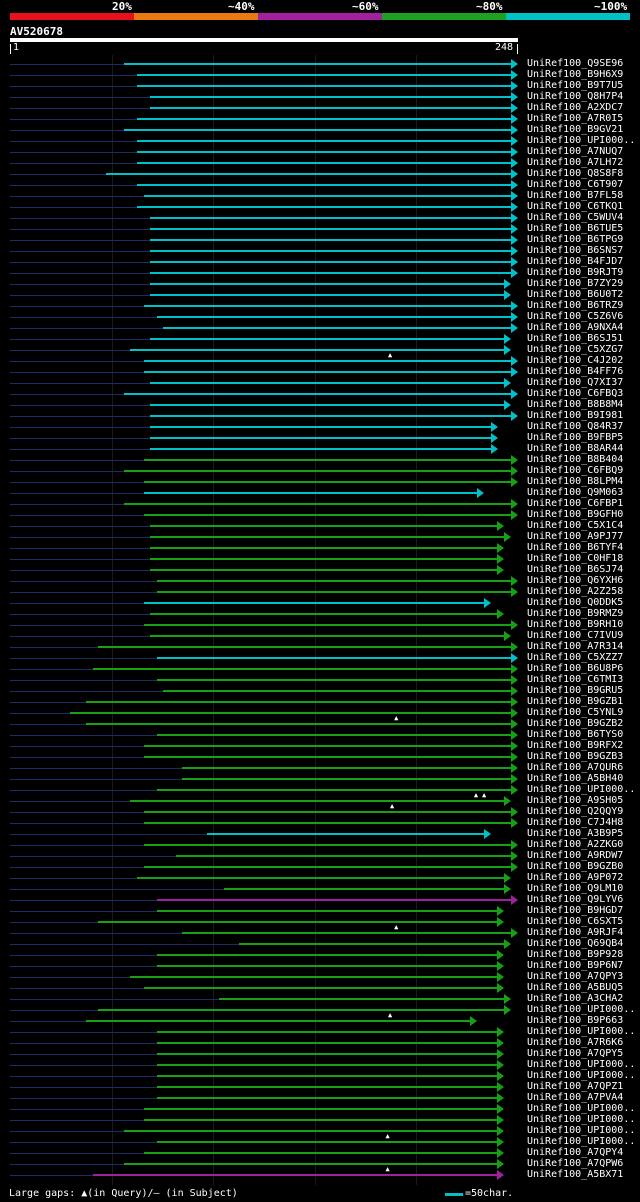  Describe the element at coordinates (575, 558) in the screenshot. I see `hit-label: UniRef100_C0HF18` at that location.